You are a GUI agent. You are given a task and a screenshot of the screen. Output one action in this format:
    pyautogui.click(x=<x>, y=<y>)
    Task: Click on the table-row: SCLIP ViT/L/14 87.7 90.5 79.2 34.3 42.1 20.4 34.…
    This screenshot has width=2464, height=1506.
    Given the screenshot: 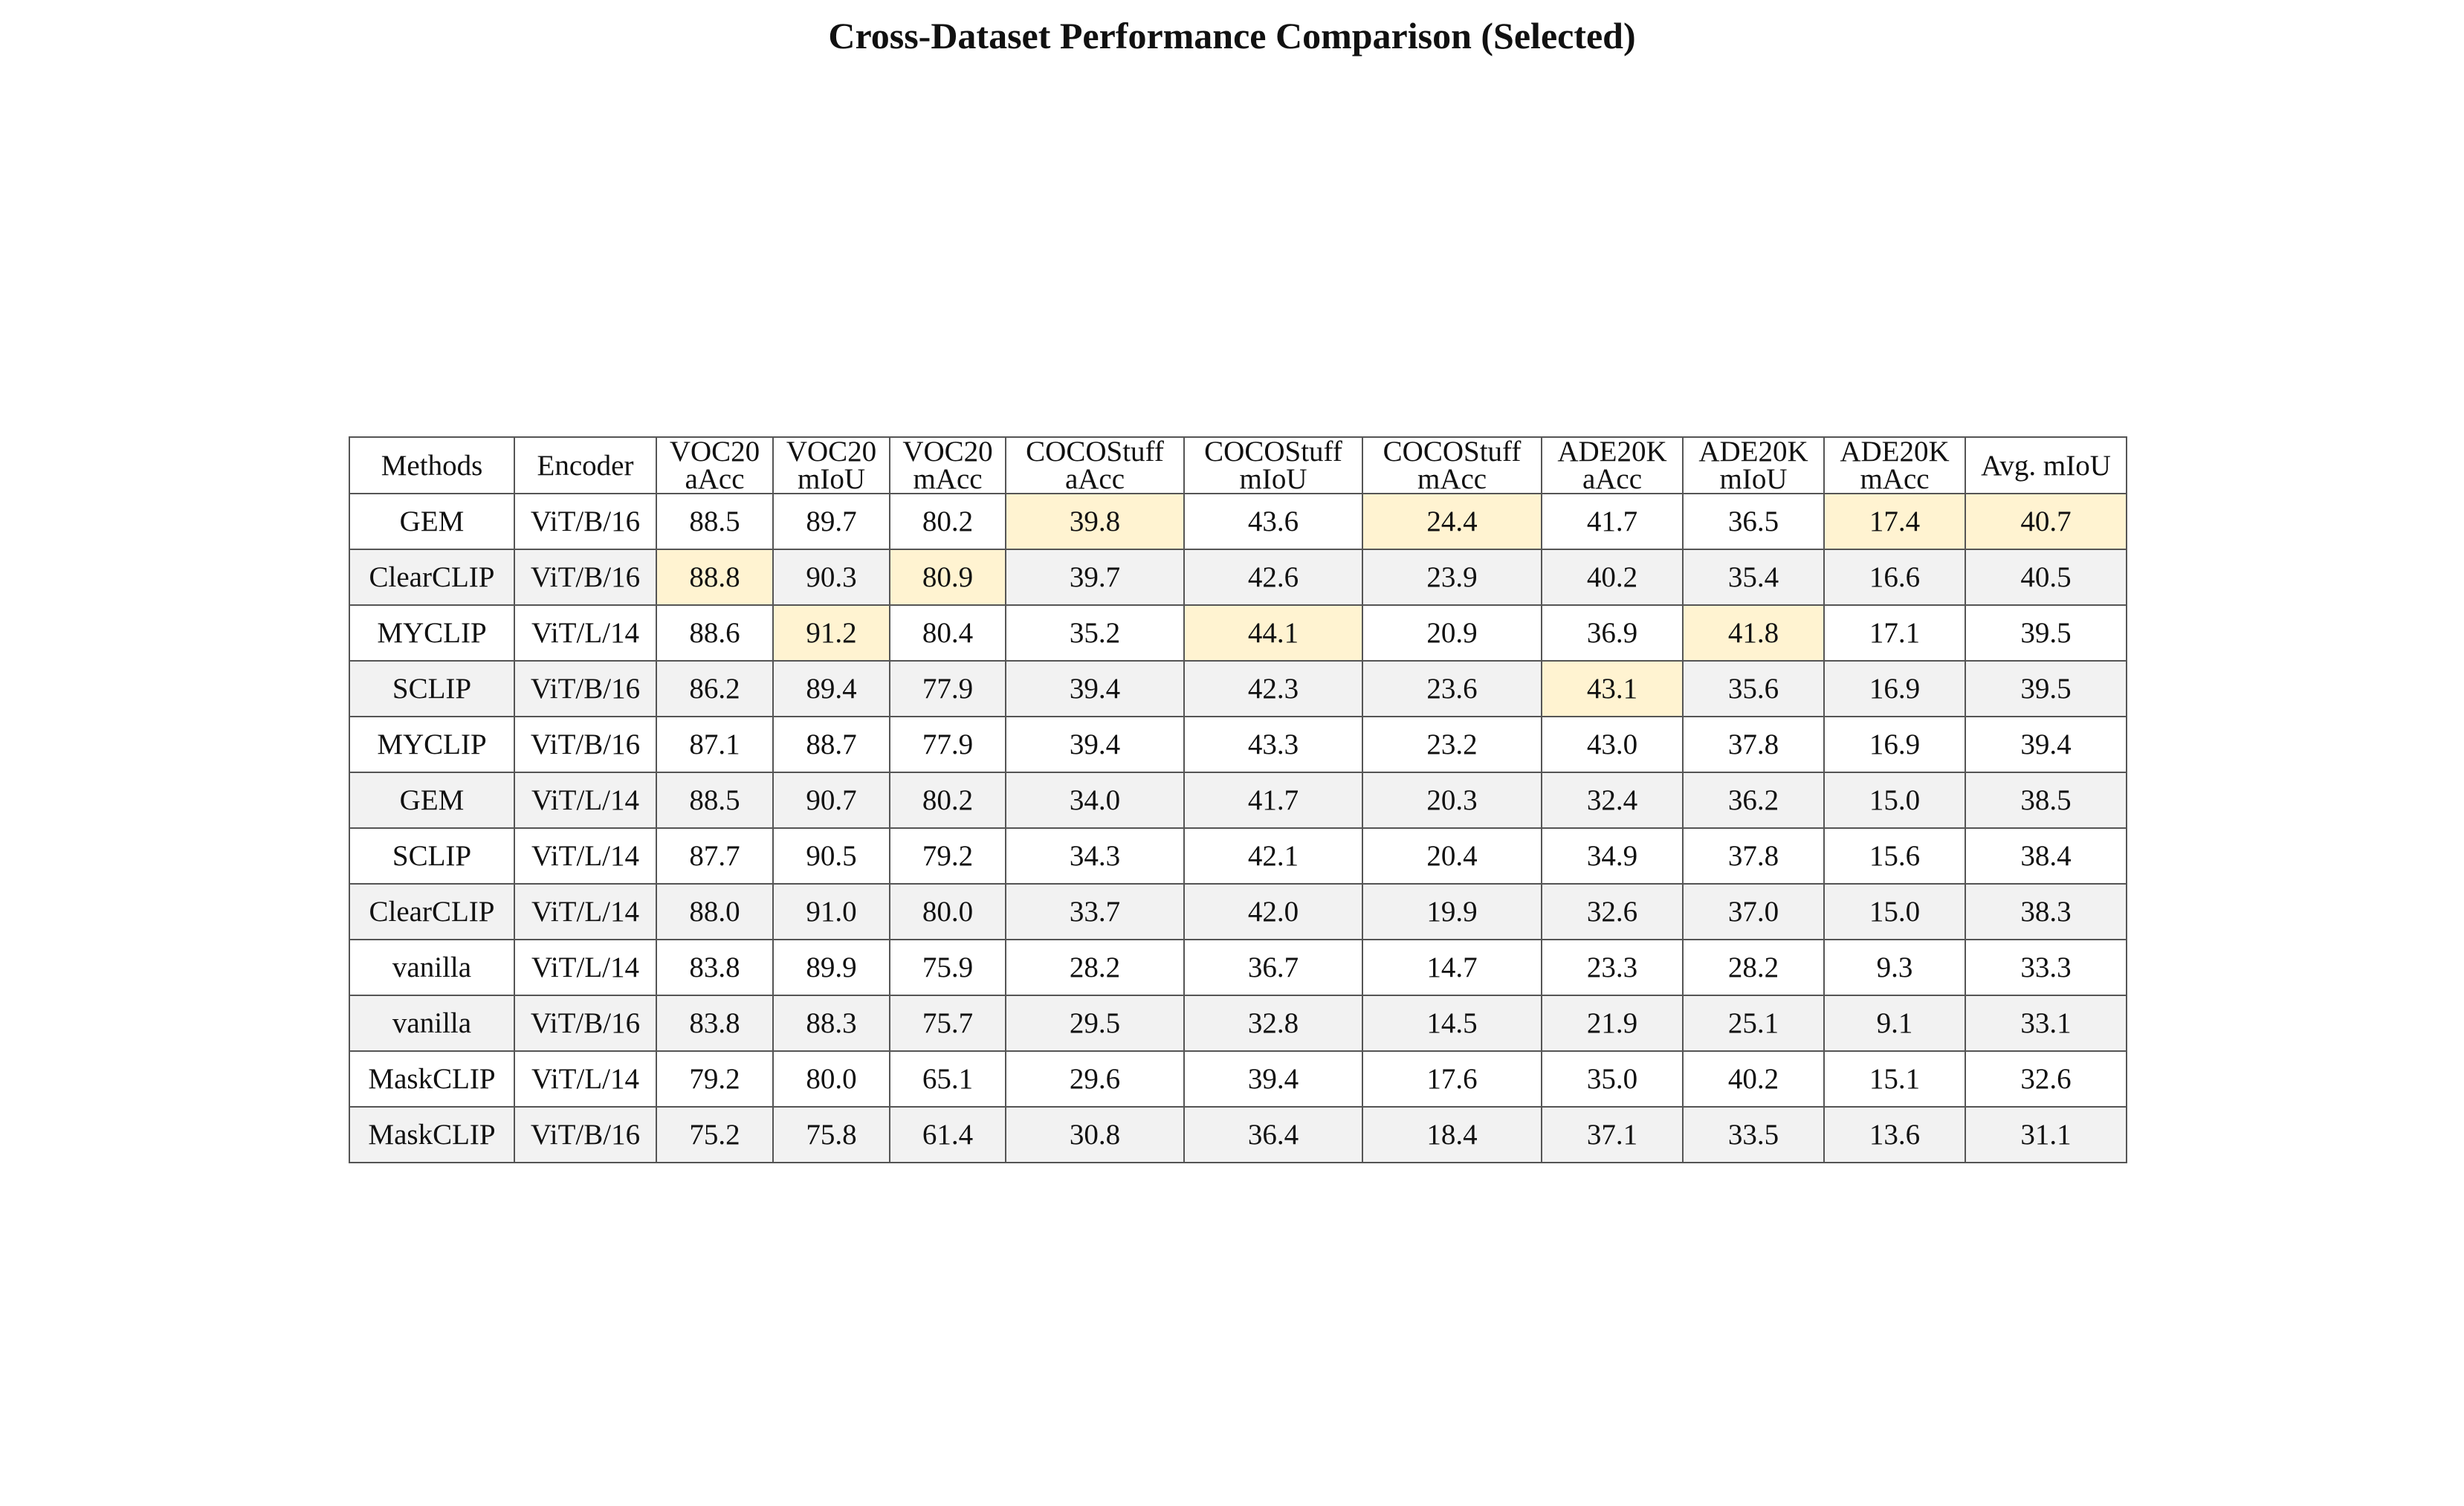 What is the action you would take?
    pyautogui.click(x=1238, y=856)
    